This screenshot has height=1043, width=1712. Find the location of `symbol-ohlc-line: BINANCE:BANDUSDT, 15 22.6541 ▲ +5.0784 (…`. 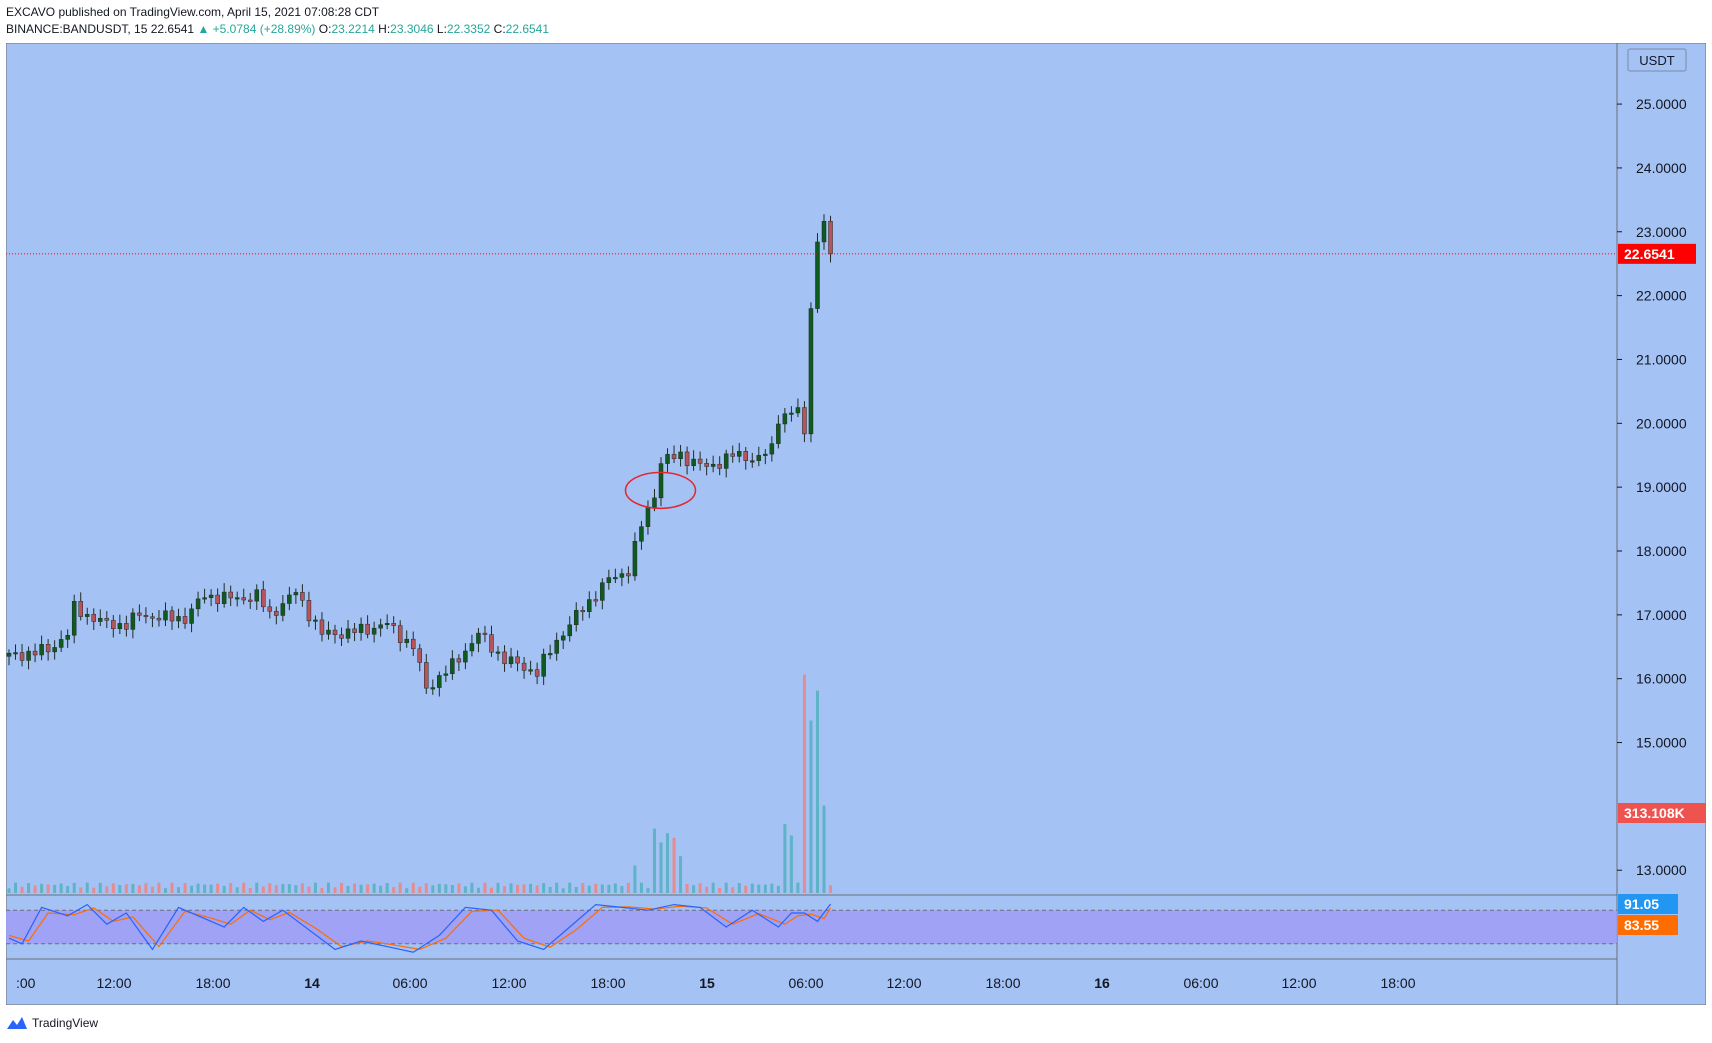

symbol-ohlc-line: BINANCE:BANDUSDT, 15 22.6541 ▲ +5.0784 (… is located at coordinates (277, 29).